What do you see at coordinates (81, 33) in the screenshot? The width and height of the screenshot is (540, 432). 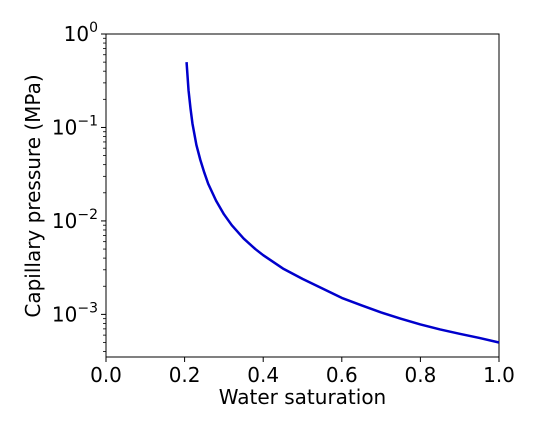 I see `y-tick-label: 10⁰` at bounding box center [81, 33].